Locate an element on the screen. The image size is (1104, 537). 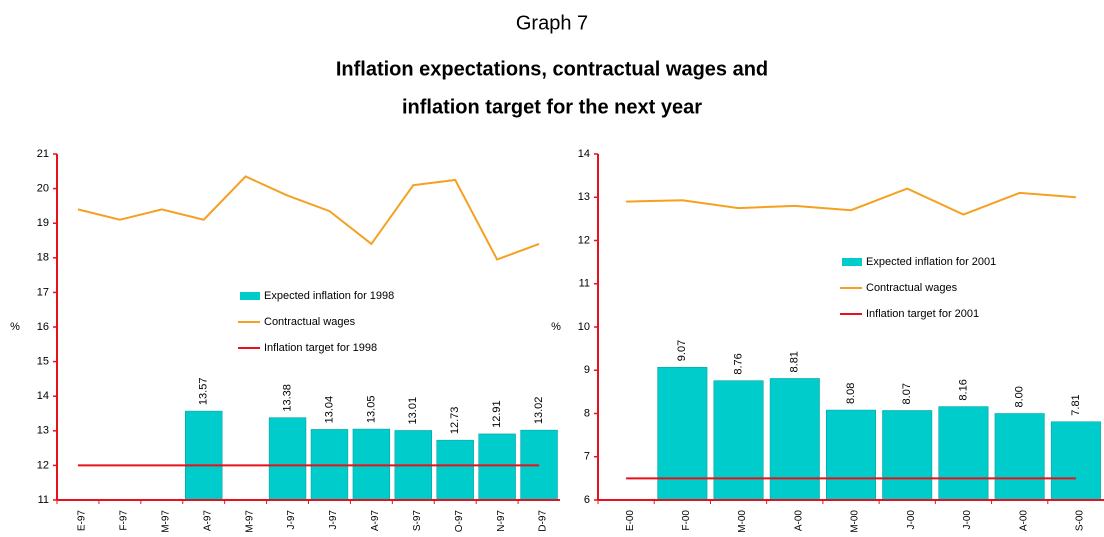
y-tick-label: 18 is located at coordinates (43, 258).